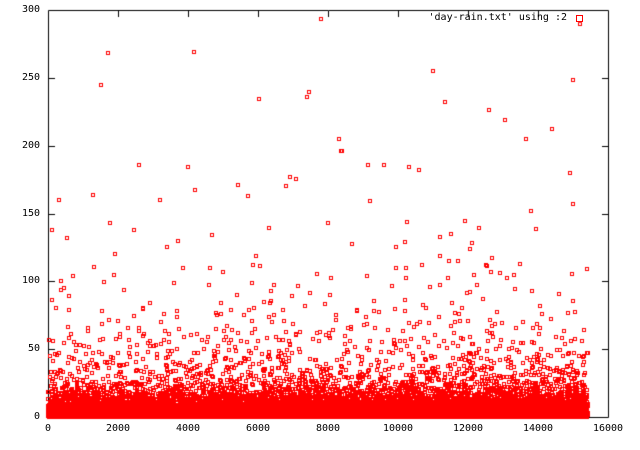  I want to click on y-tick-label: 150, so click(30, 213).